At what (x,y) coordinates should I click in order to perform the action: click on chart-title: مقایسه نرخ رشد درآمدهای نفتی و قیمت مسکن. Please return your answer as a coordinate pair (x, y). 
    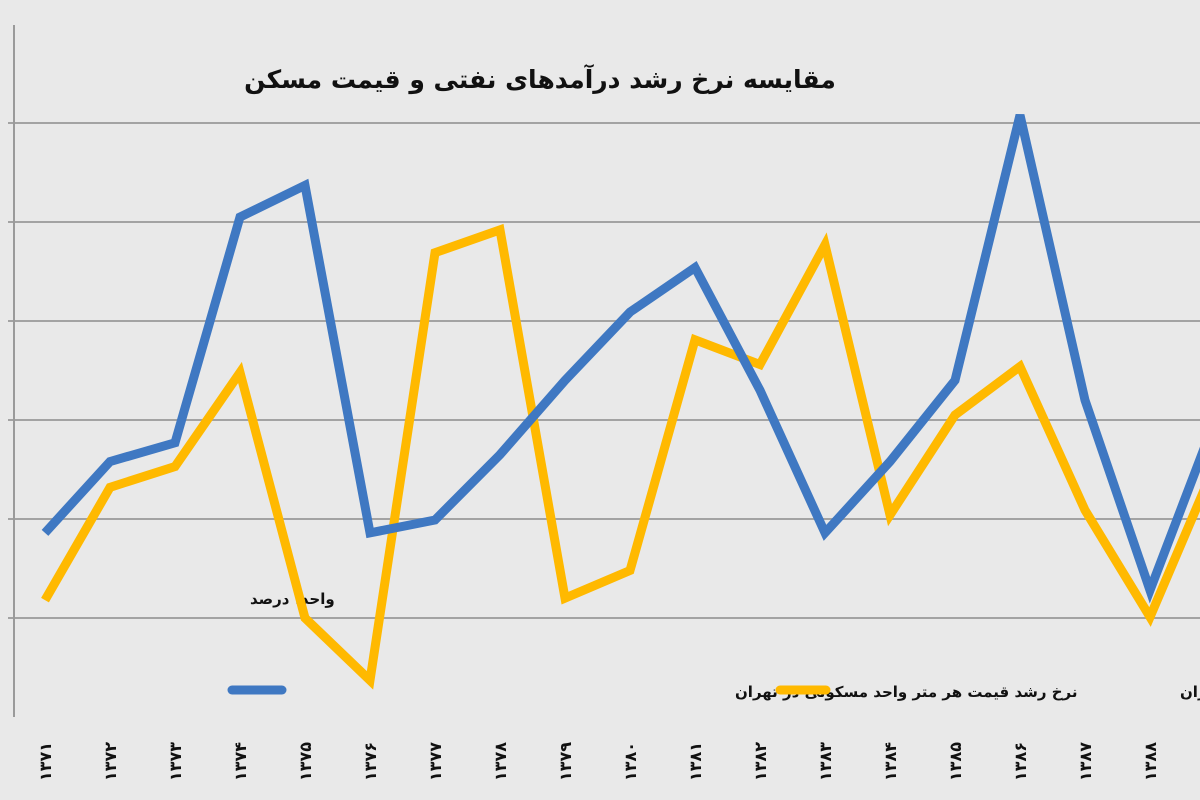
    Looking at the image, I should click on (540, 79).